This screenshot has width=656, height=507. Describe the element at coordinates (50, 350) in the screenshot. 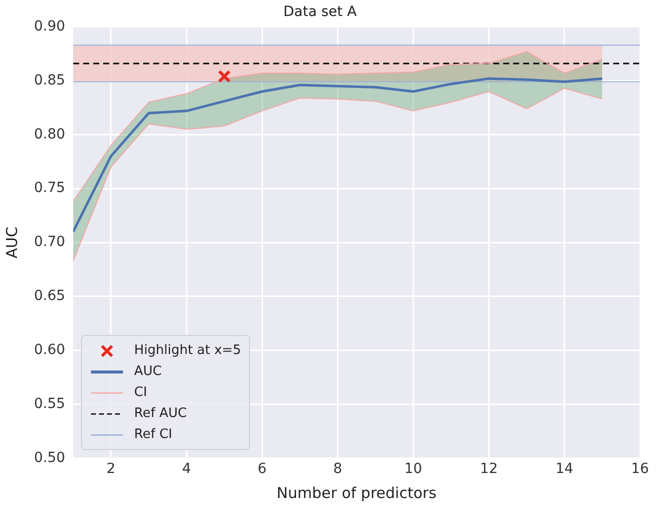

I see `y-tick-label: 0.60` at that location.